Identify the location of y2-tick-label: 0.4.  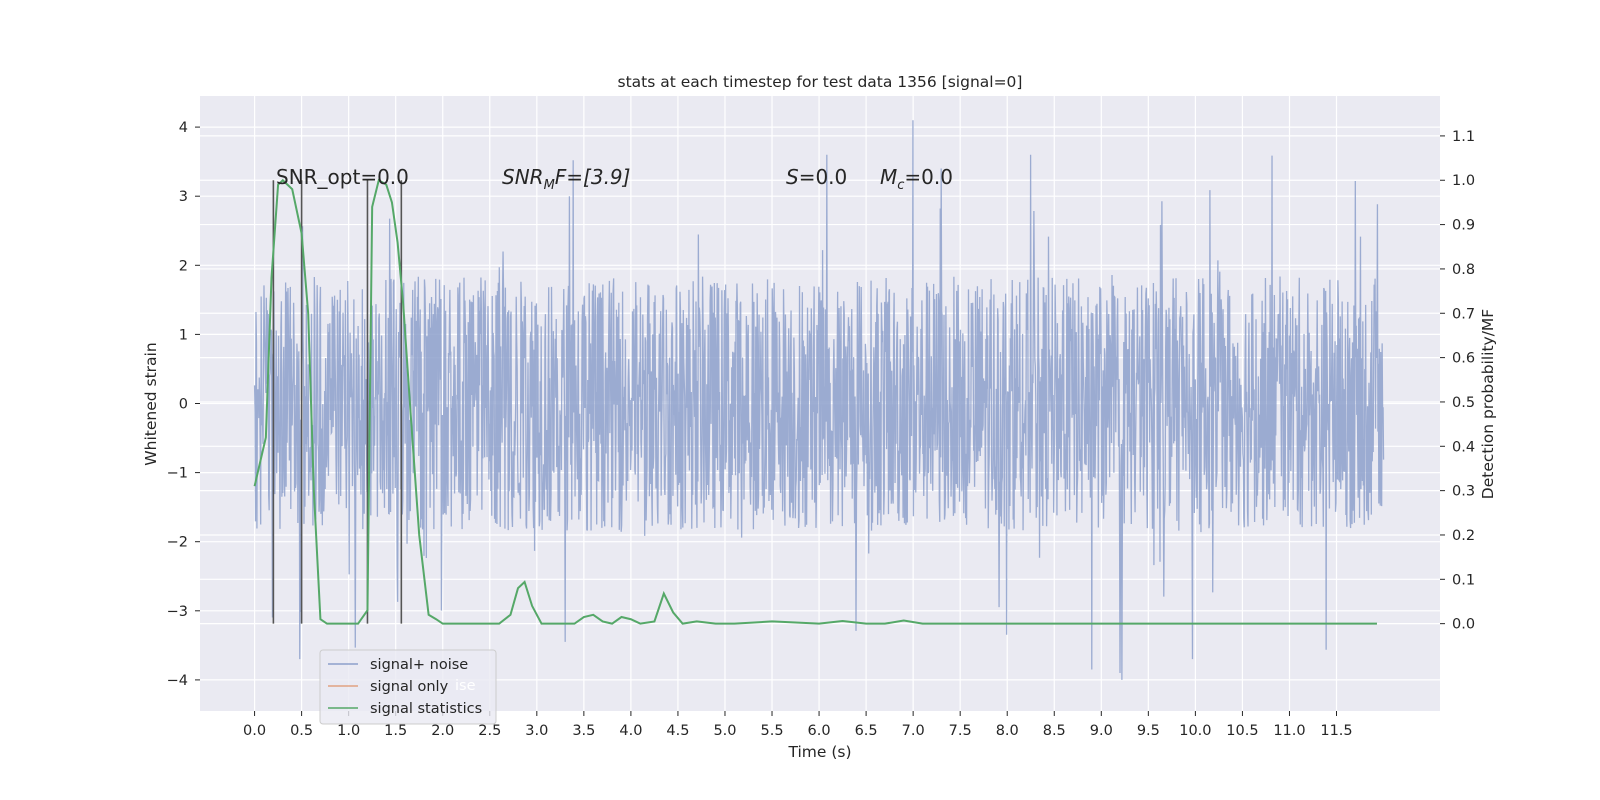
(1463, 447).